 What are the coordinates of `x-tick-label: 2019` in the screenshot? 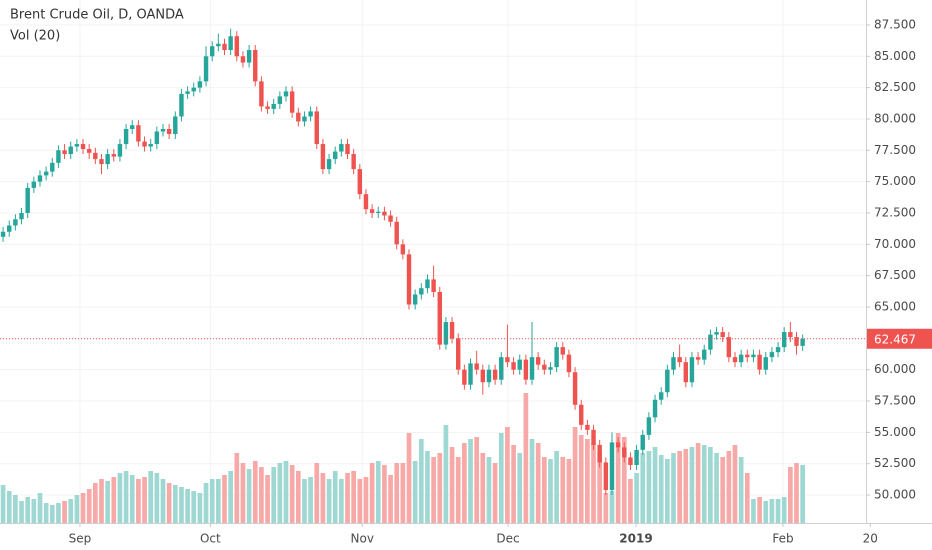 It's located at (635, 539).